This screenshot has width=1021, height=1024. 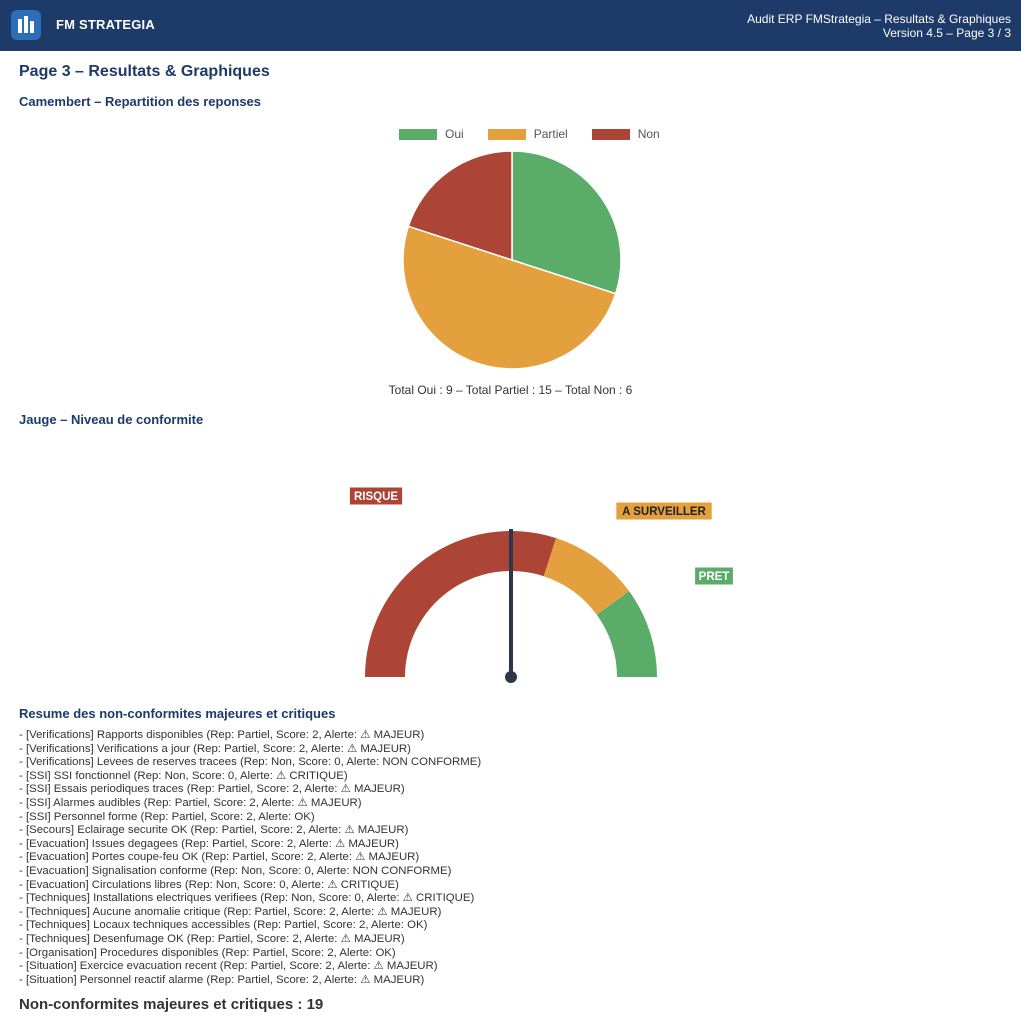 What do you see at coordinates (509, 297) in the screenshot?
I see `pie-slice-partiel` at bounding box center [509, 297].